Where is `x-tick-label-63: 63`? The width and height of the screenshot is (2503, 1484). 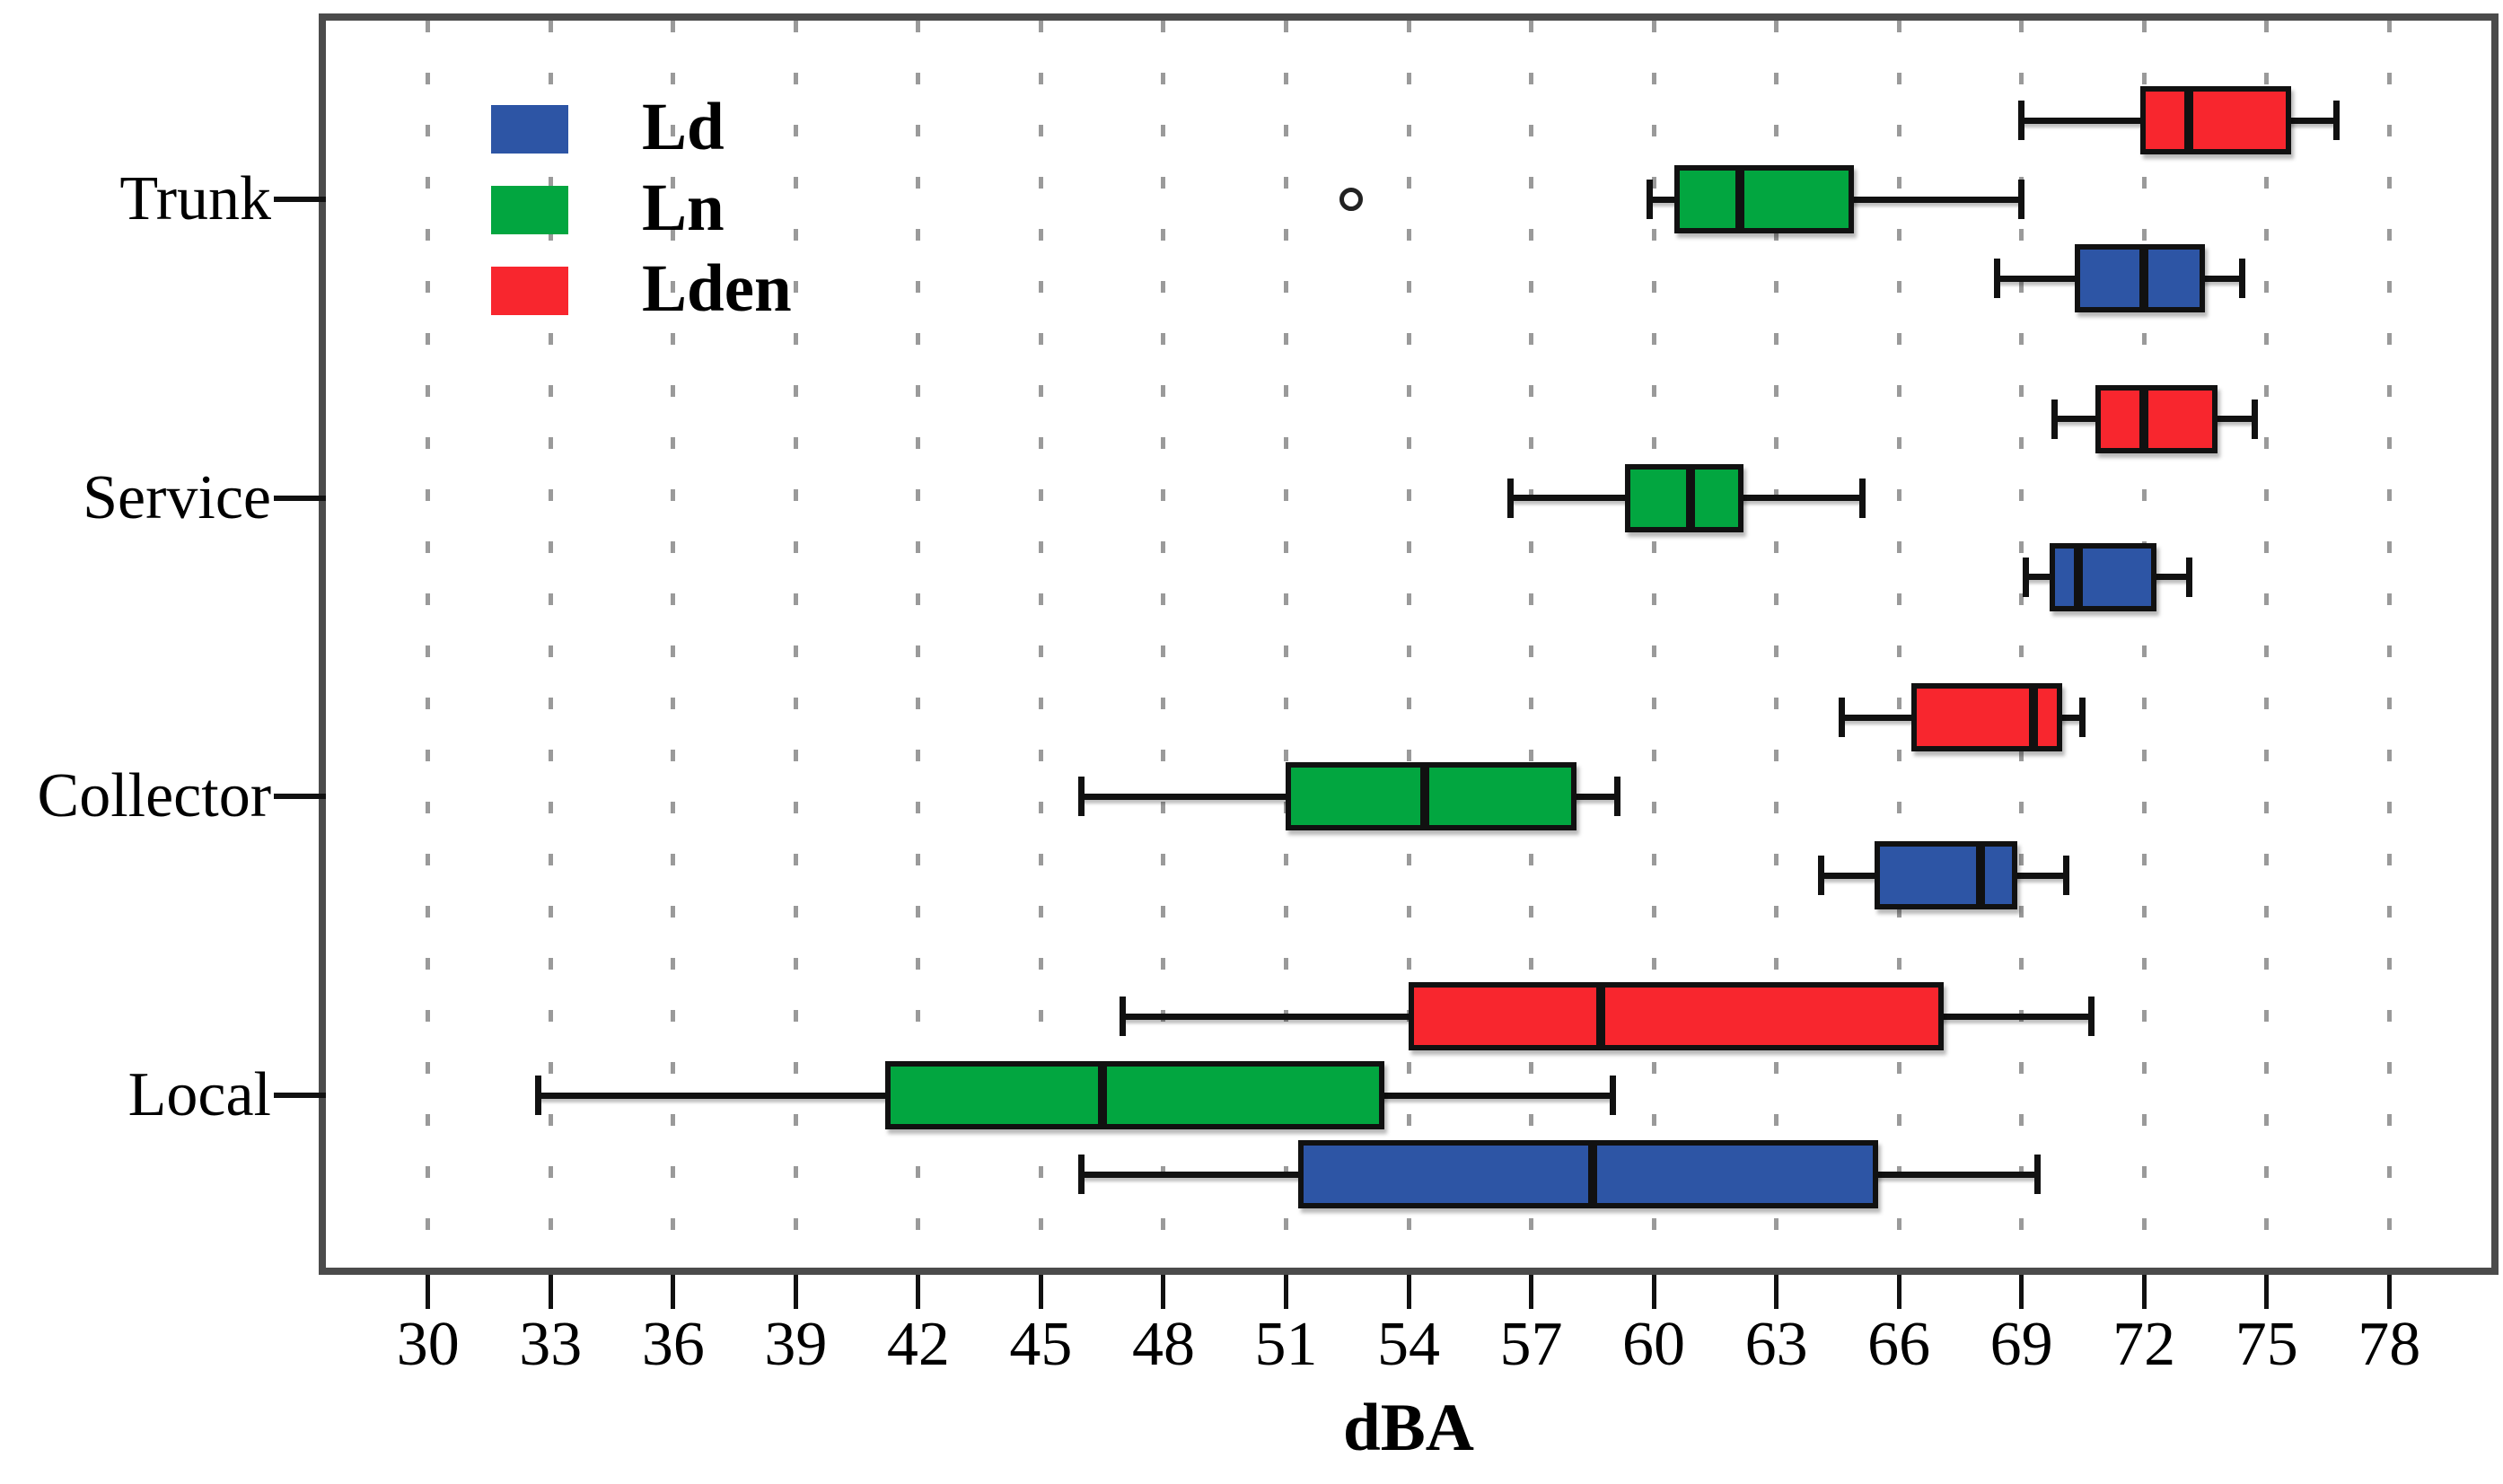 x-tick-label-63: 63 is located at coordinates (1776, 1344).